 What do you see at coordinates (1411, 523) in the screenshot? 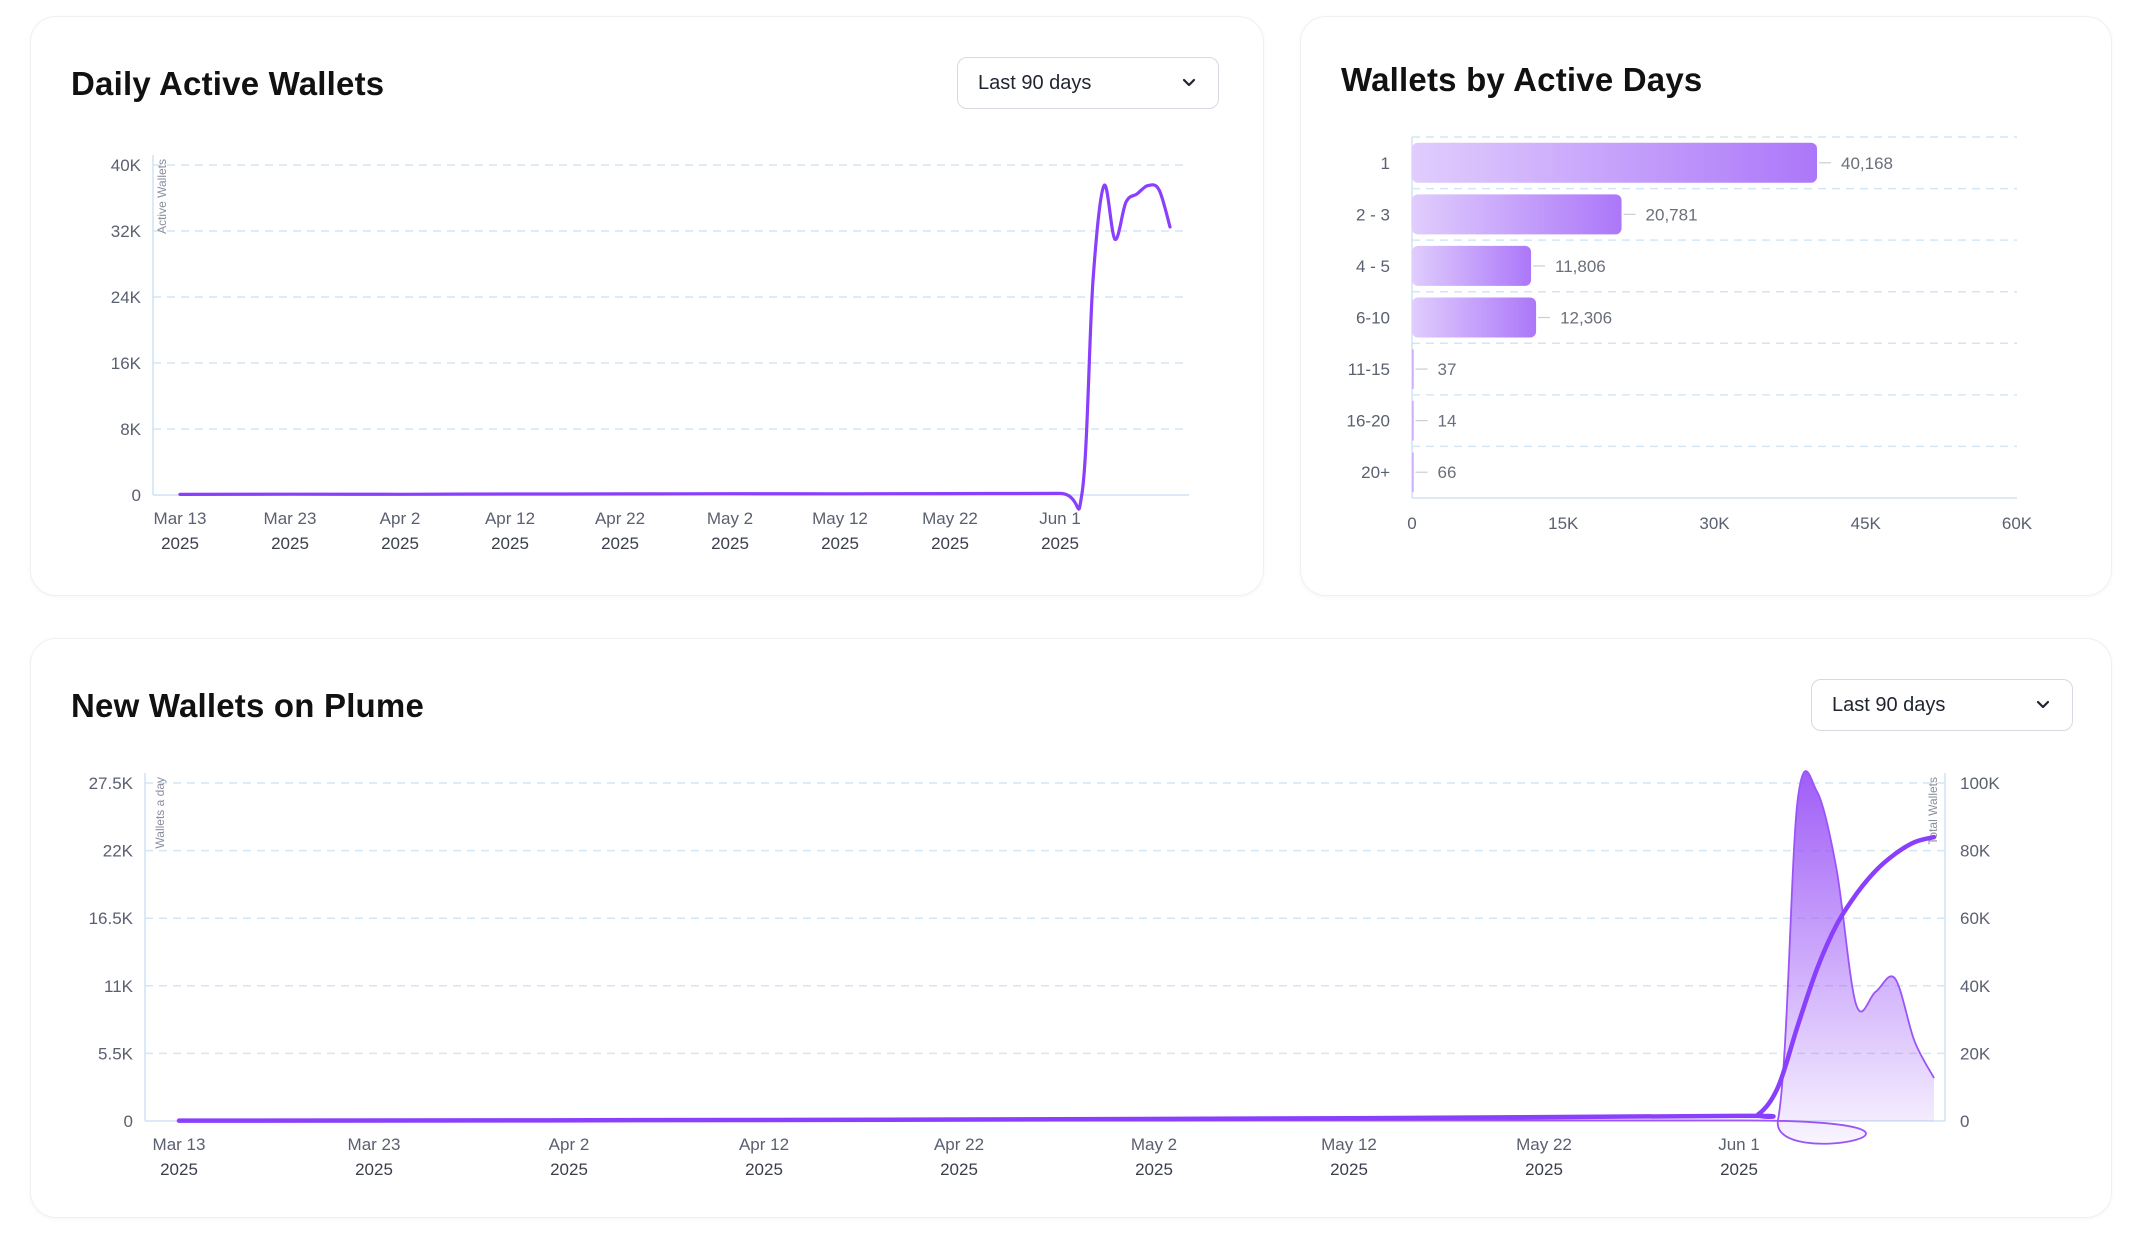
I see `x-tick-label: 0` at bounding box center [1411, 523].